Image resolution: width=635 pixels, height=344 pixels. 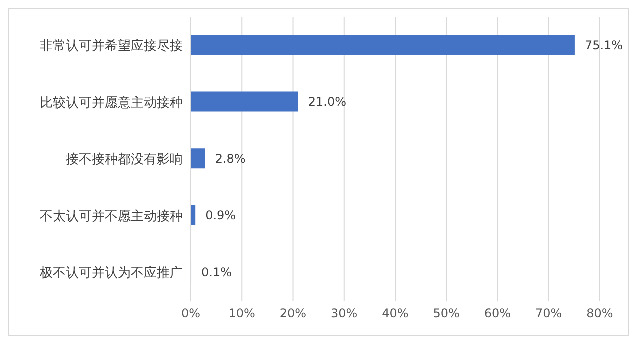 I want to click on y-tick-label: 接不接种都没有影响, so click(x=124, y=160).